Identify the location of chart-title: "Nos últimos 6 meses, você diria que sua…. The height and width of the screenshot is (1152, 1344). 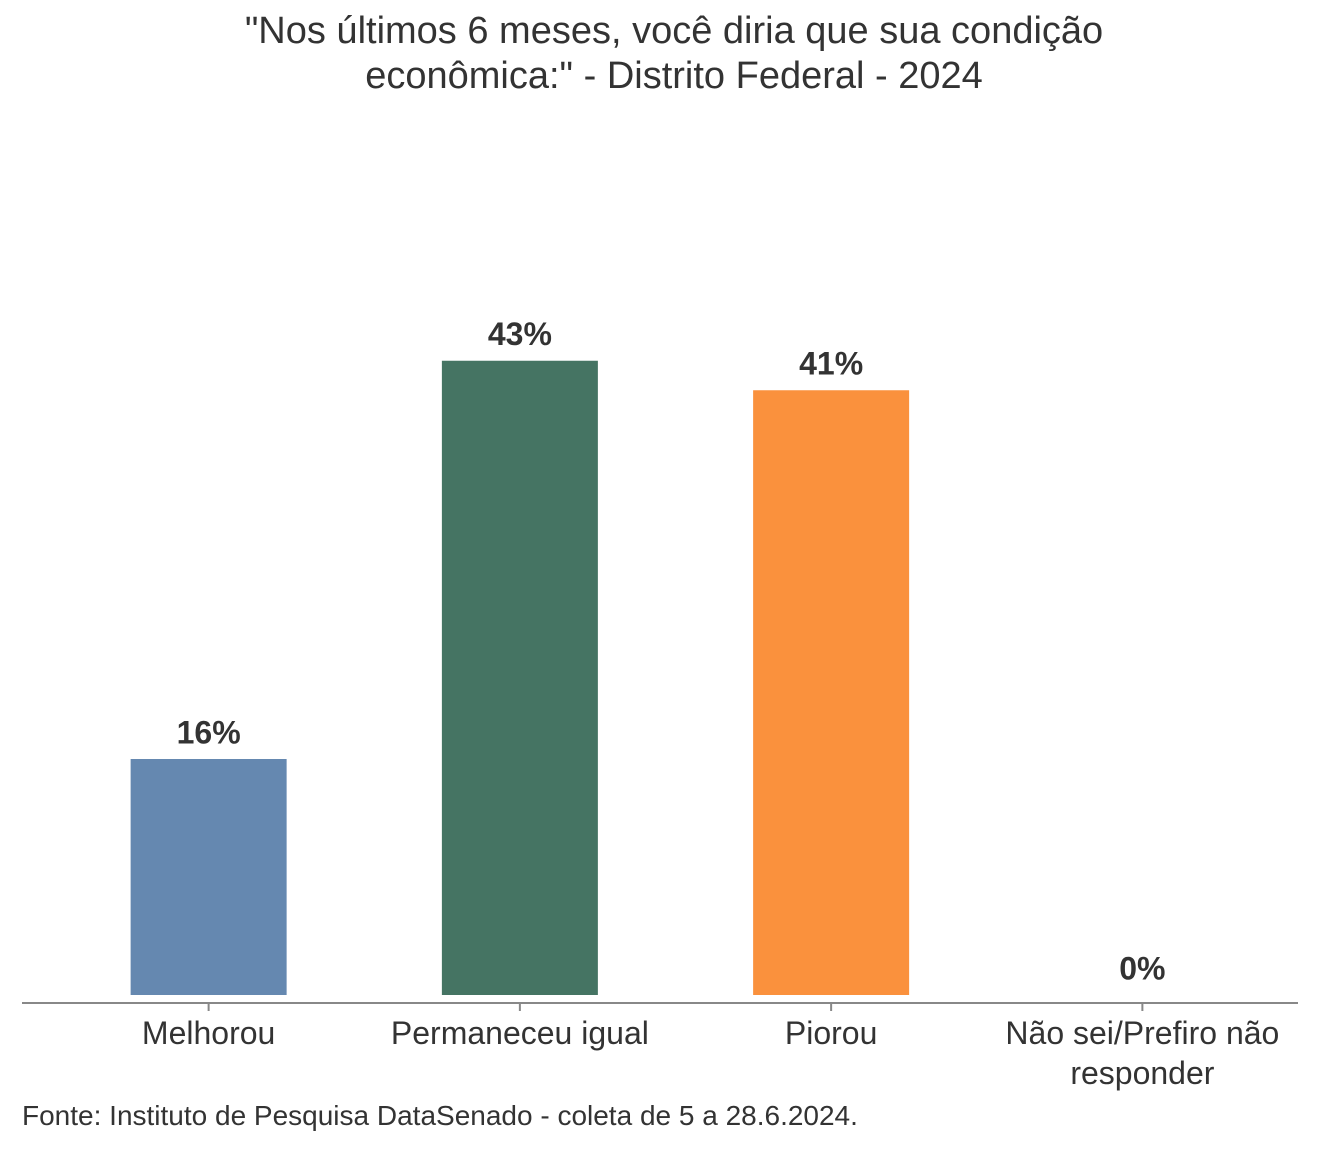
(674, 31).